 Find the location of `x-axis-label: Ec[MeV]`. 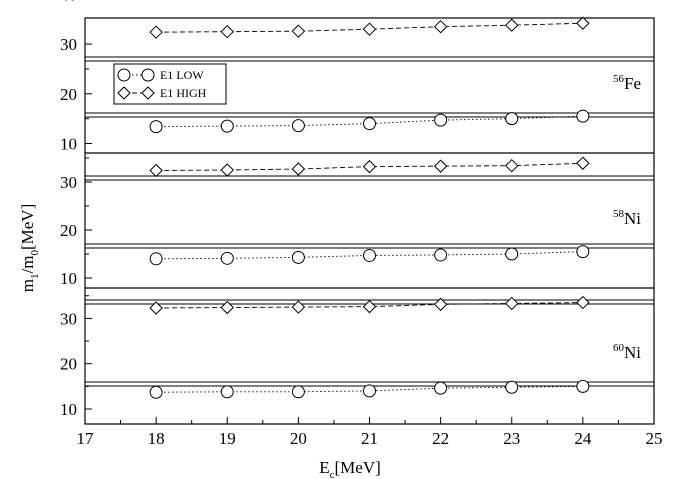

x-axis-label: Ec[MeV] is located at coordinates (350, 468).